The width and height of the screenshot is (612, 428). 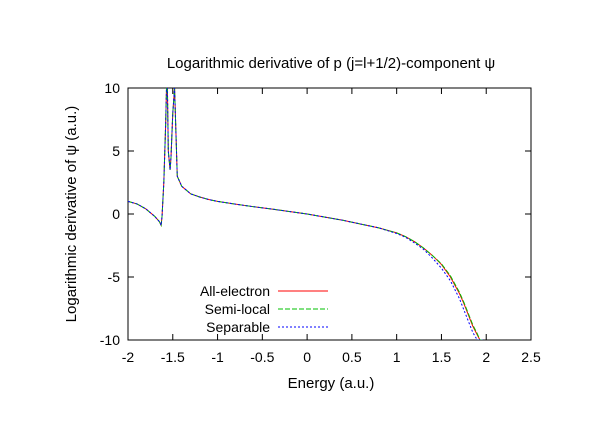 I want to click on y-tick-label: 0, so click(x=116, y=214).